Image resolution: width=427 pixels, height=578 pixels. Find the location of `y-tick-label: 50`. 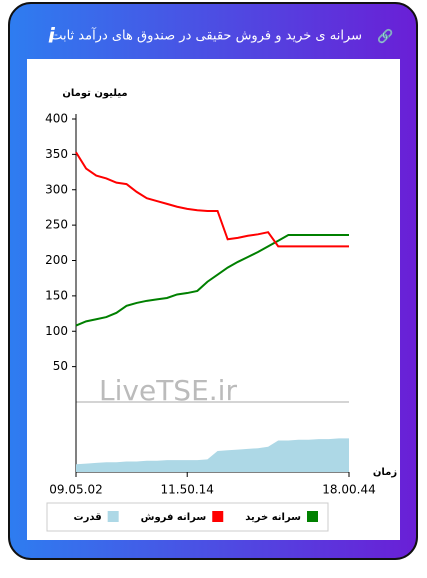

y-tick-label: 50 is located at coordinates (60, 366).